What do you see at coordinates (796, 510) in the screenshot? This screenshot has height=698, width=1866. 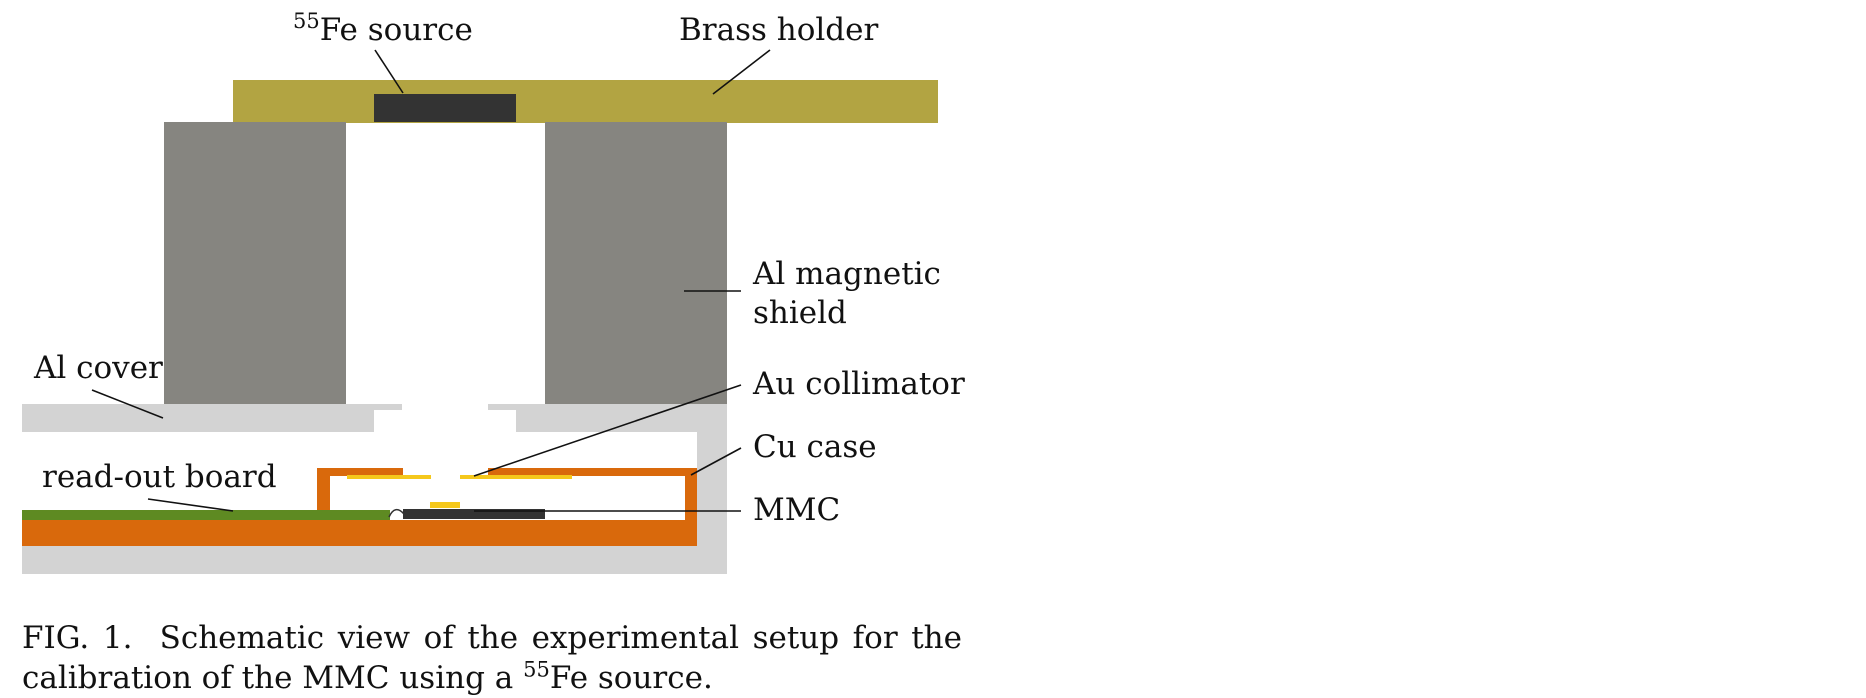 I see `label-mmc: MMC` at bounding box center [796, 510].